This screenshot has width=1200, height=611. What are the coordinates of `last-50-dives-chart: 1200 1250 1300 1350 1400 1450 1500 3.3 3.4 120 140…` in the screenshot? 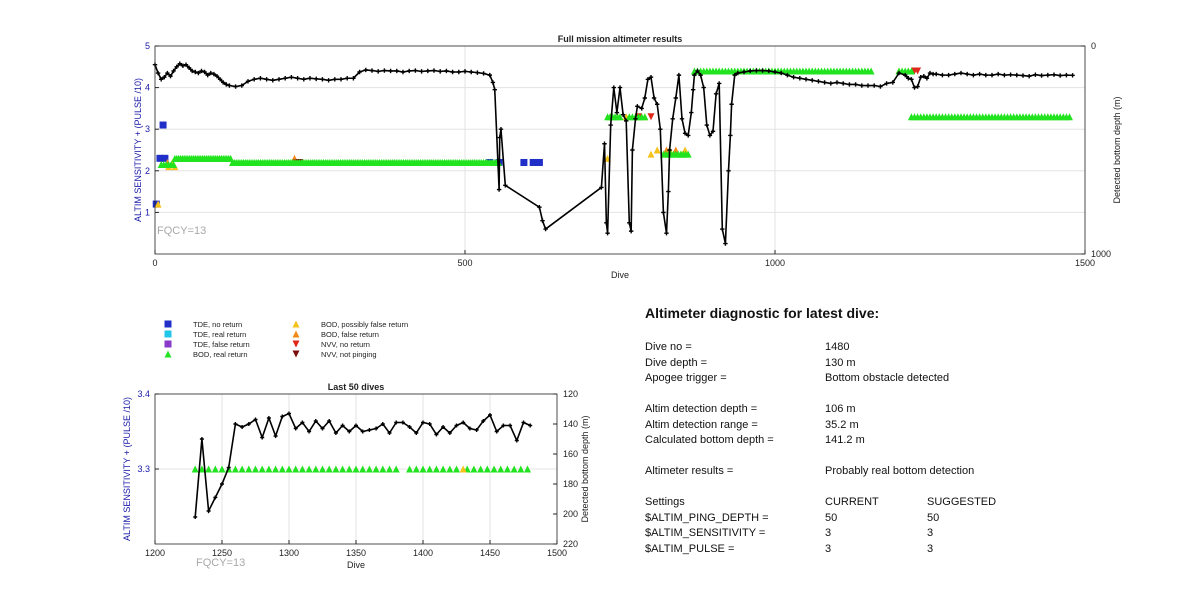 It's located at (356, 476).